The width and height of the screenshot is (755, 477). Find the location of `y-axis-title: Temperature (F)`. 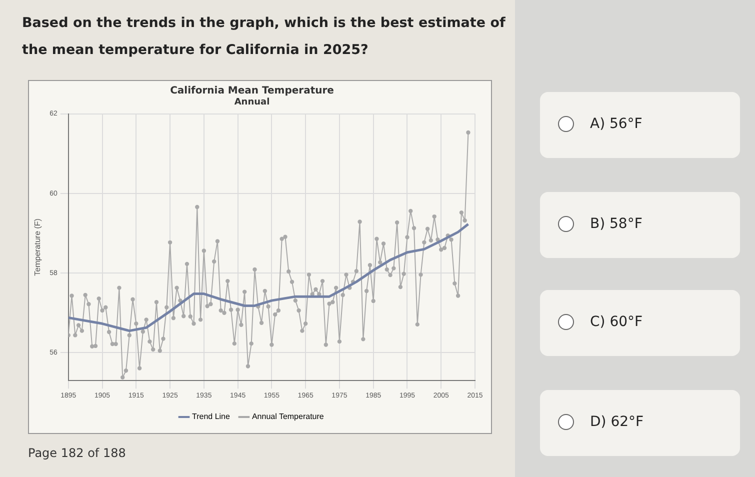

y-axis-title: Temperature (F) is located at coordinates (37, 247).